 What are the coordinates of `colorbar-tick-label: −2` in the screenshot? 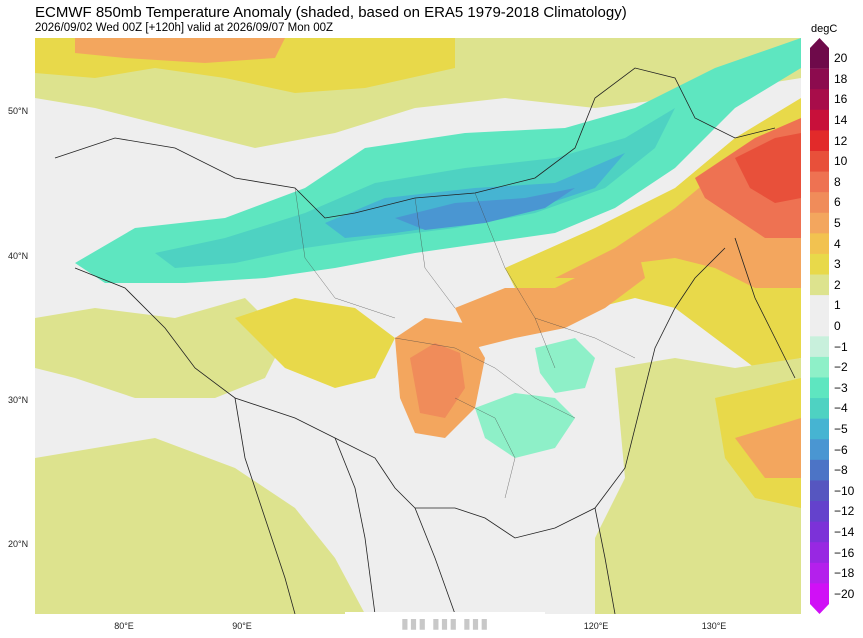 It's located at (841, 367).